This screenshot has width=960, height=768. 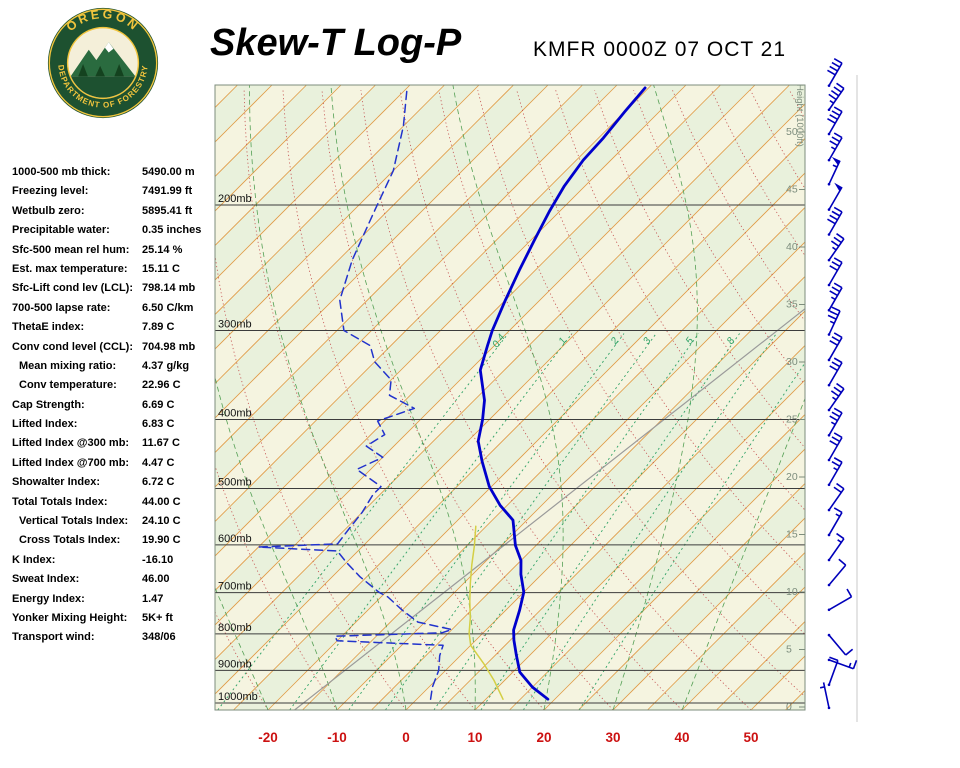 What do you see at coordinates (792, 305) in the screenshot?
I see `height-tick-label: 35` at bounding box center [792, 305].